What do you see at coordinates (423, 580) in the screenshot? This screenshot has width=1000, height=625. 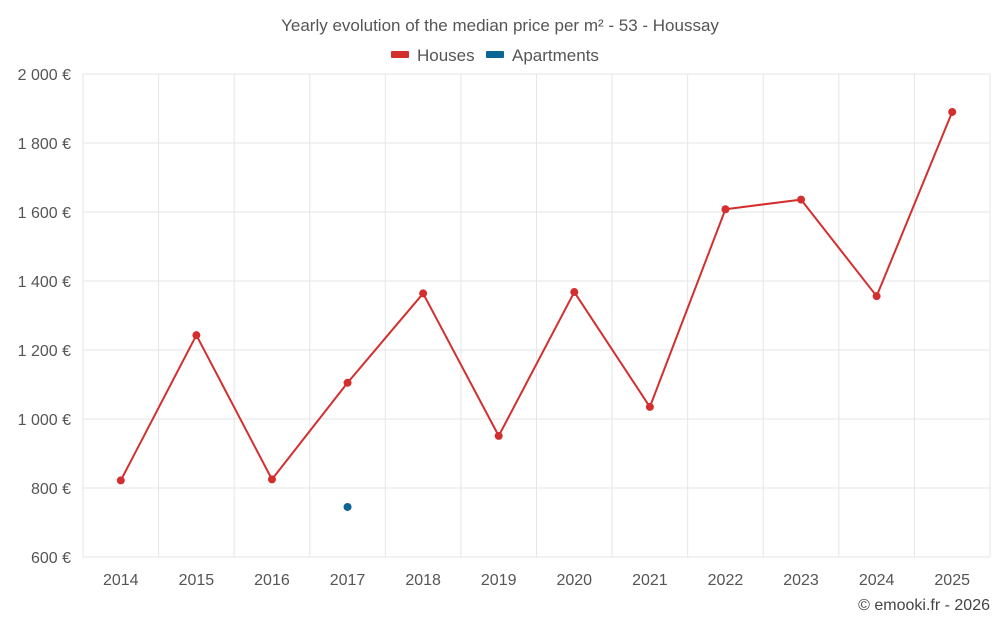 I see `x-tick-label: 2018` at bounding box center [423, 580].